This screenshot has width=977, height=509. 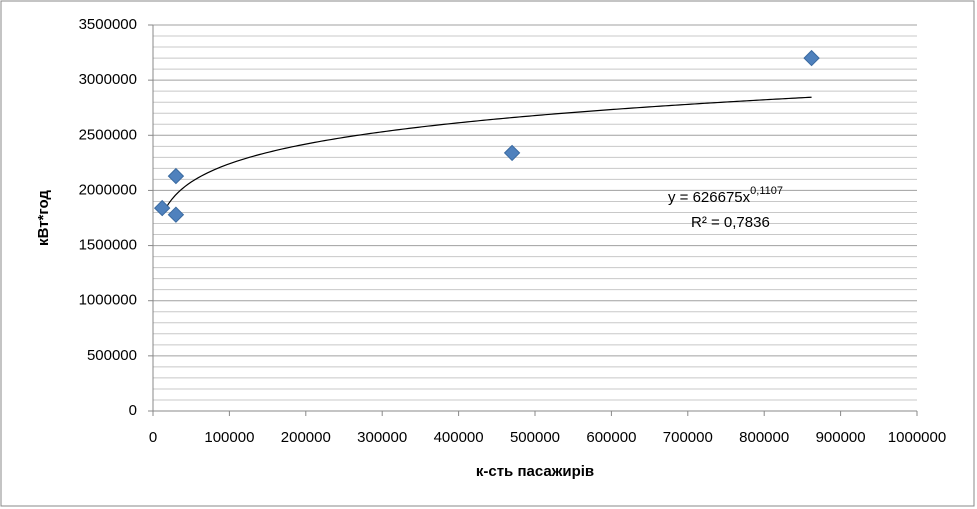 I want to click on x-tick-label: 300000, so click(x=382, y=437).